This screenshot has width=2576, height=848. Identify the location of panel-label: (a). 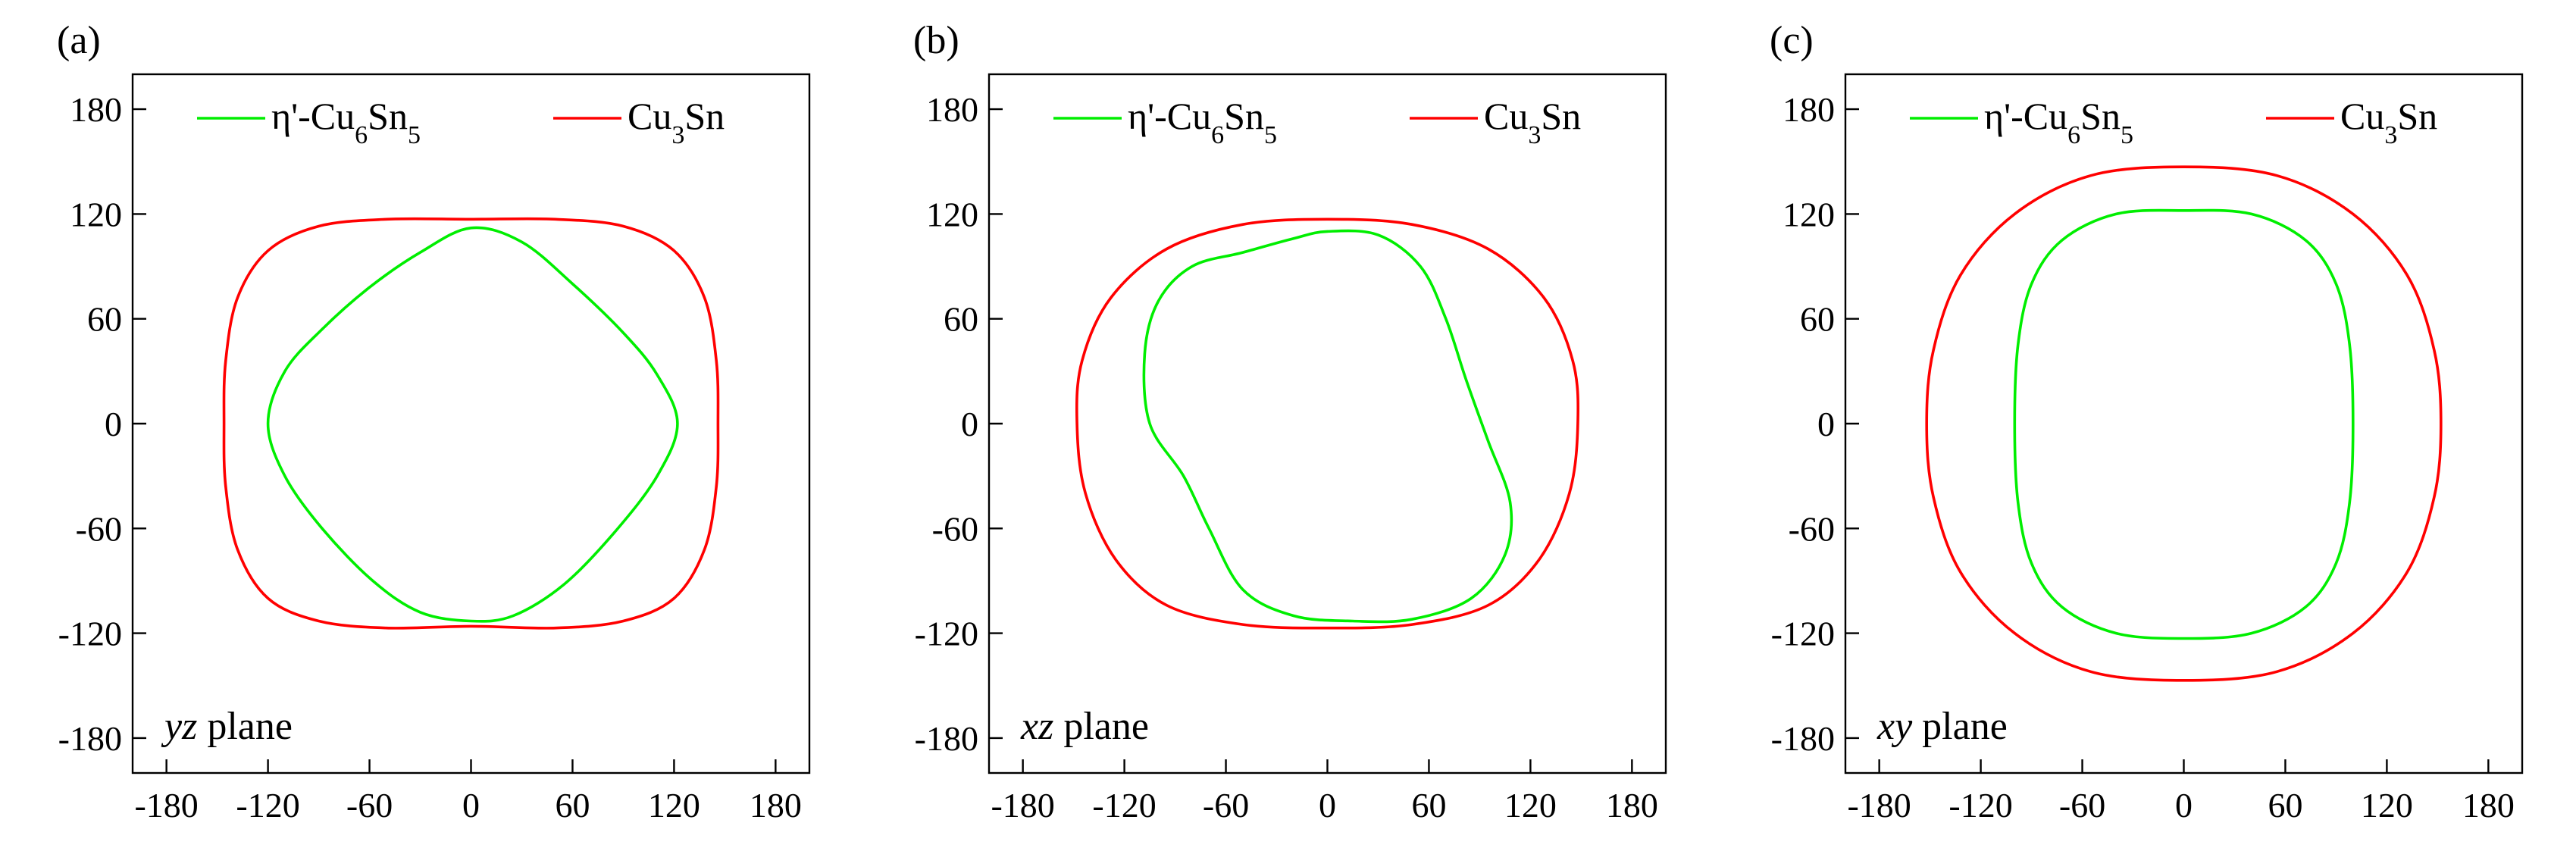
(79, 40).